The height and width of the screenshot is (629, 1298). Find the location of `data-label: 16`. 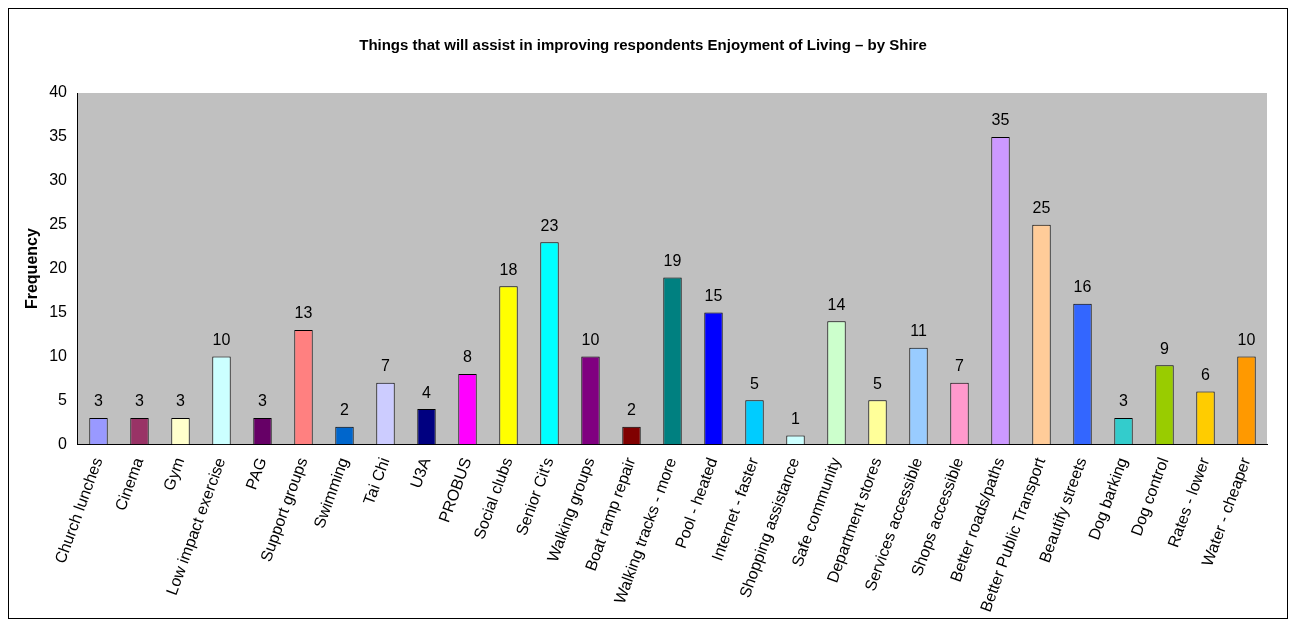

data-label: 16 is located at coordinates (1082, 287).